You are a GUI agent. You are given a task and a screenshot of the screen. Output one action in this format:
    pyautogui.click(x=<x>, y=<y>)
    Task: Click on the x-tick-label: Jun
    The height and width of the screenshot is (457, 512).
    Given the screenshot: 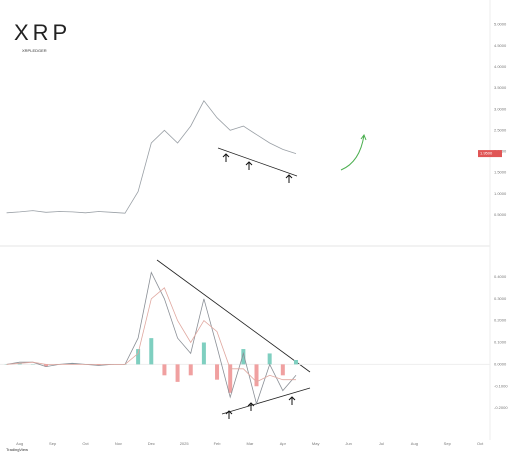 What is the action you would take?
    pyautogui.click(x=348, y=443)
    